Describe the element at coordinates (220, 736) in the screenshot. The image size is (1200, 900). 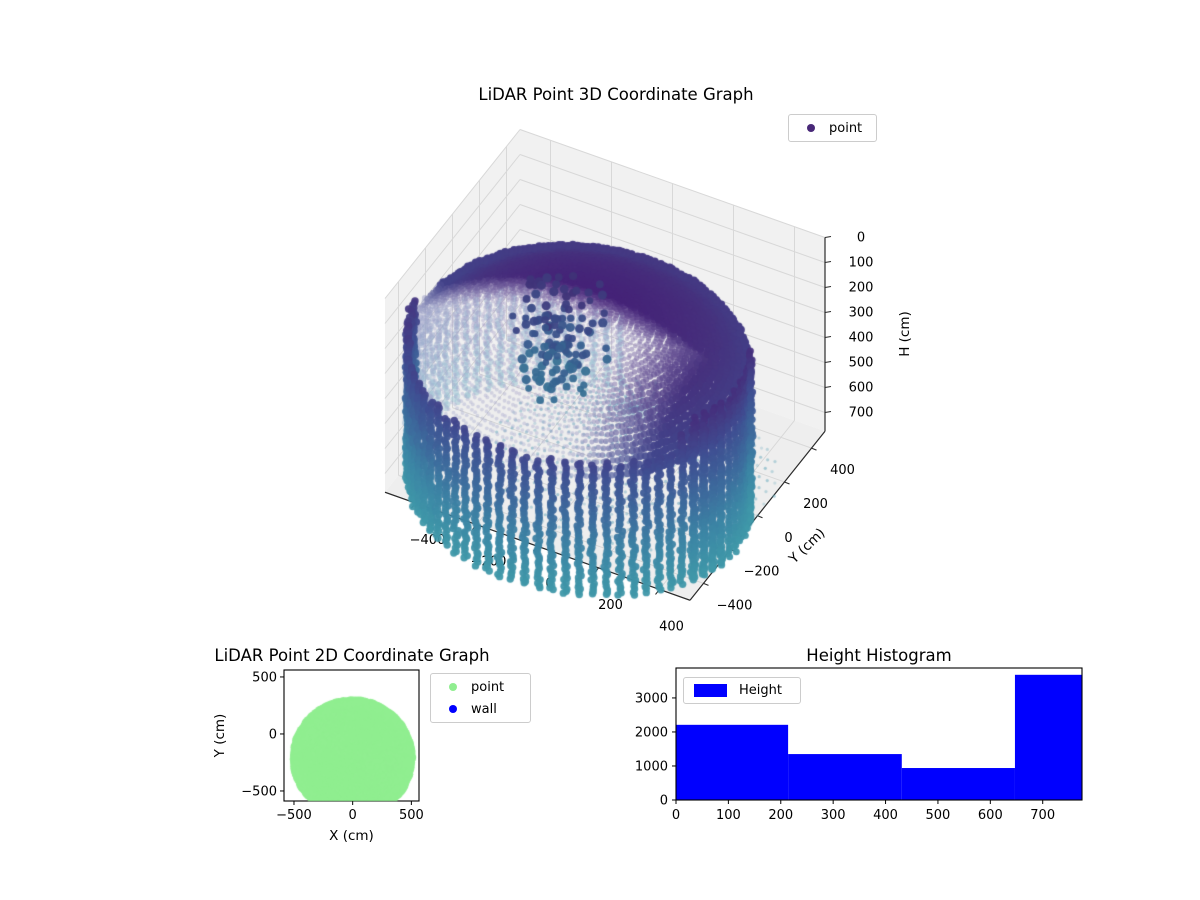
I see `svg-text: Y (cm)` at that location.